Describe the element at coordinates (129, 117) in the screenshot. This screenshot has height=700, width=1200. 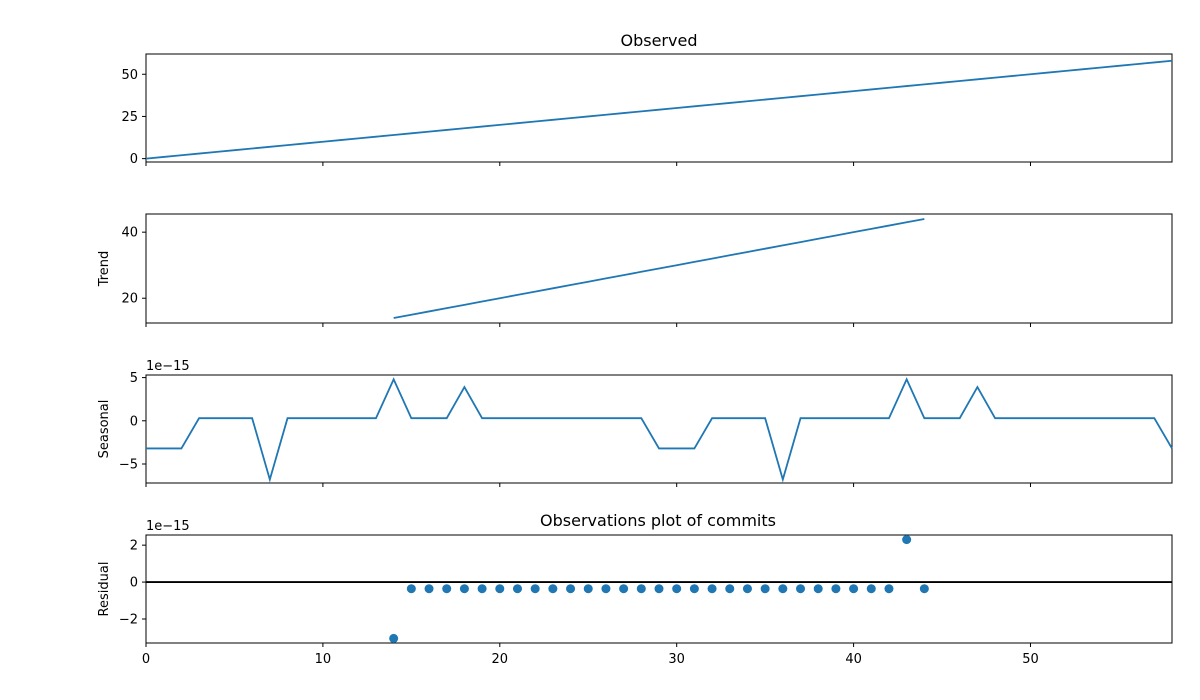
I see `observed-ytick-label: 25` at that location.